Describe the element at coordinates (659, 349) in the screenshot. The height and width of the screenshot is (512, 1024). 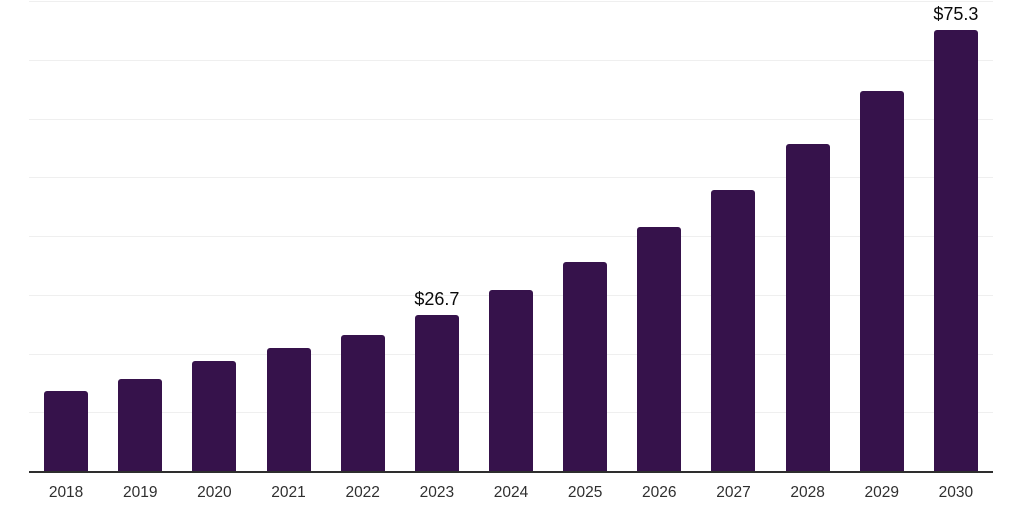
I see `bar-2026` at that location.